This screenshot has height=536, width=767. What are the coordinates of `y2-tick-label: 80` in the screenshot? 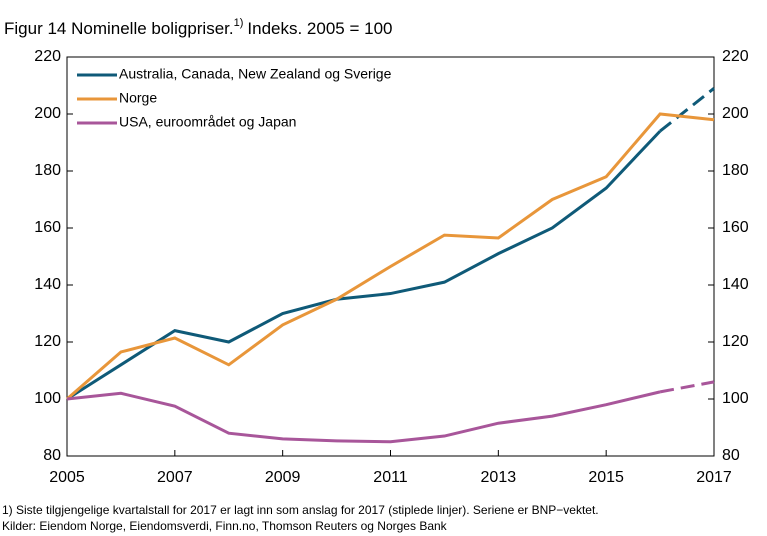 It's located at (731, 455).